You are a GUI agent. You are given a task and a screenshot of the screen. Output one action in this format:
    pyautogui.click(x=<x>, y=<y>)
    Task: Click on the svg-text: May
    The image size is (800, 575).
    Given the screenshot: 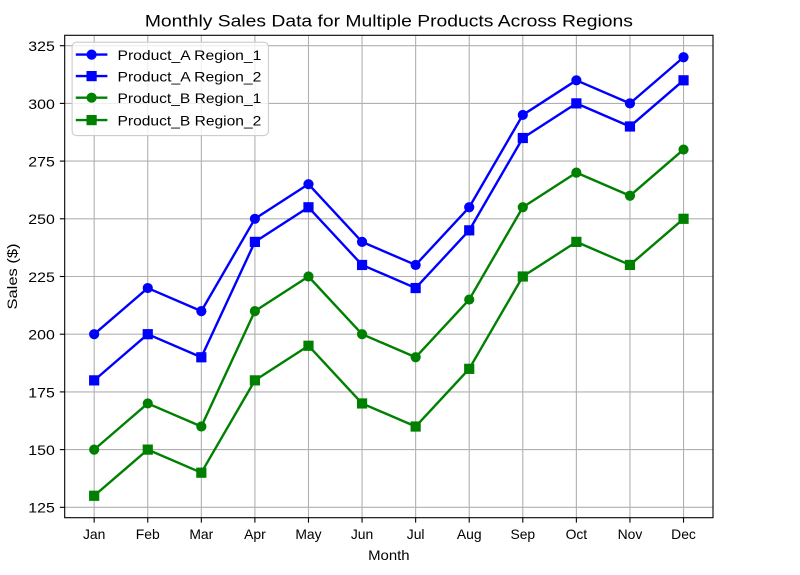 What is the action you would take?
    pyautogui.click(x=308, y=534)
    